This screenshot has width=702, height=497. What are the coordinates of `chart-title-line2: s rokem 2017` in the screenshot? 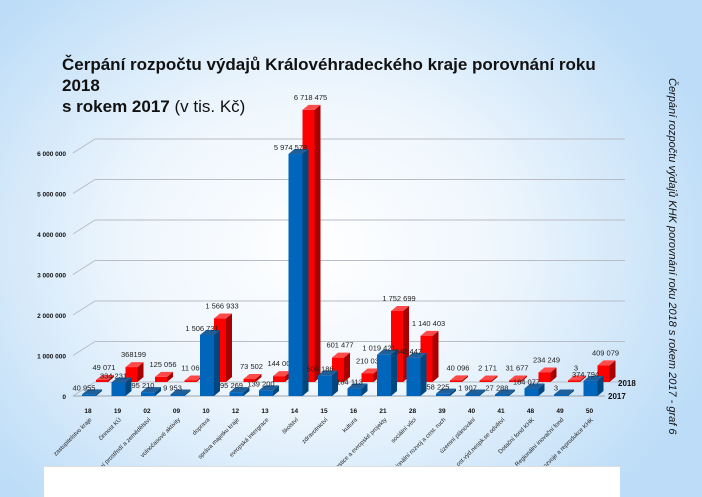 It's located at (116, 106).